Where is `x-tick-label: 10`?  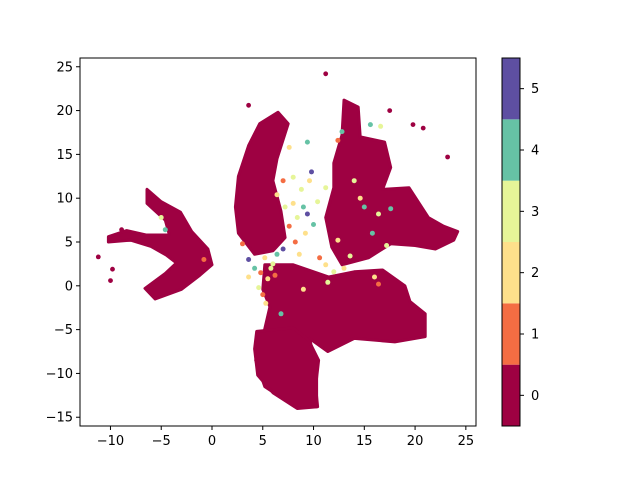
x-tick-label: 10 is located at coordinates (313, 441).